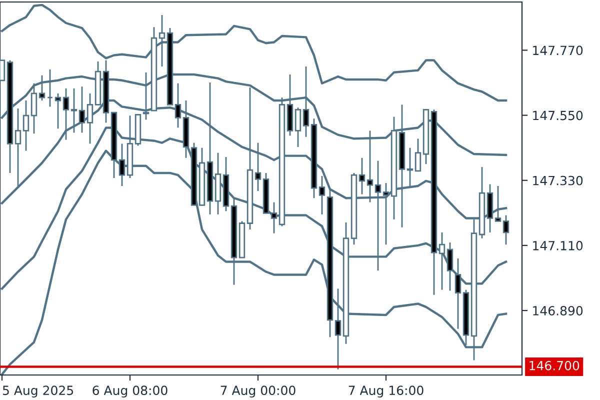 This screenshot has width=600, height=400. What do you see at coordinates (558, 51) in the screenshot?
I see `y-tick-label: 147.770` at bounding box center [558, 51].